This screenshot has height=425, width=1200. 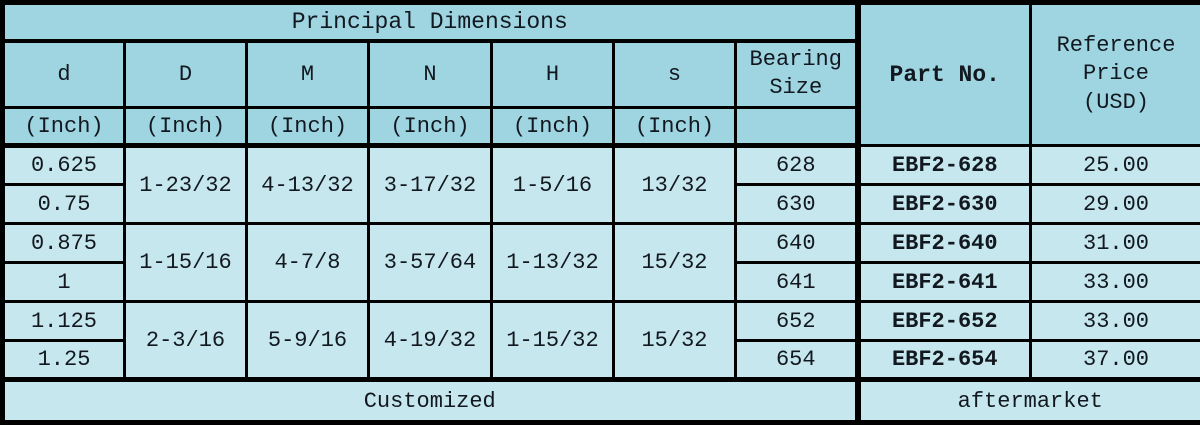 I want to click on cell-H: 1-13/32, so click(x=552, y=262).